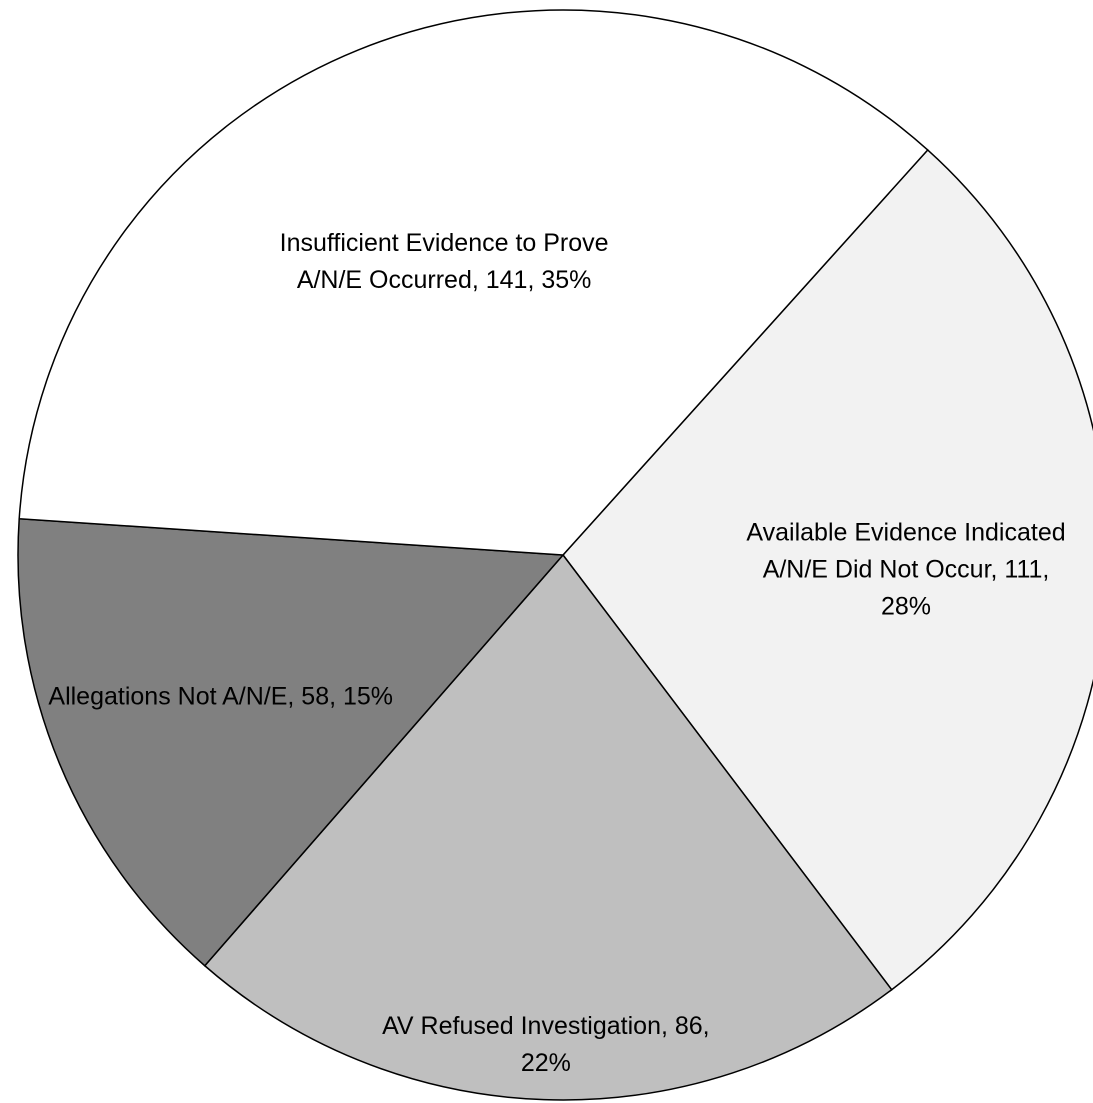 The height and width of the screenshot is (1103, 1093). Describe the element at coordinates (221, 696) in the screenshot. I see `data-label: Allegations Not A/N/E, 58, 15%` at that location.